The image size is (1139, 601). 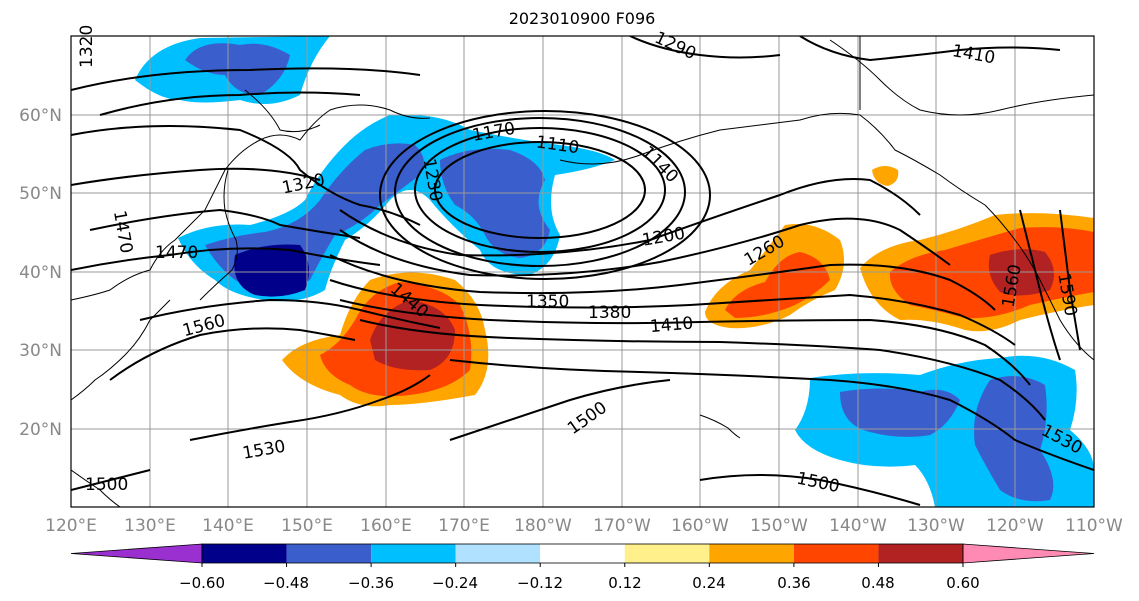 What do you see at coordinates (150, 526) in the screenshot?
I see `lon-label: 130°E` at bounding box center [150, 526].